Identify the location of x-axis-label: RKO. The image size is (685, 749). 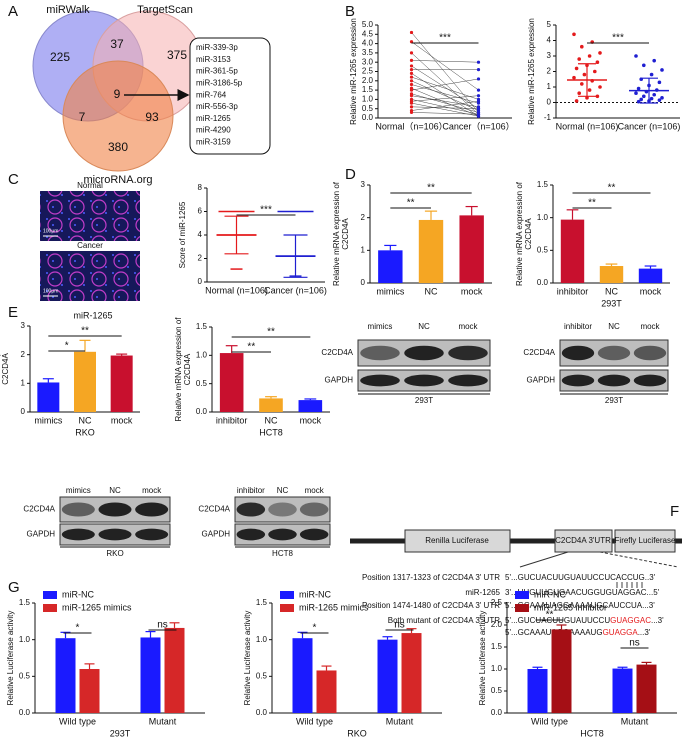
(85, 432).